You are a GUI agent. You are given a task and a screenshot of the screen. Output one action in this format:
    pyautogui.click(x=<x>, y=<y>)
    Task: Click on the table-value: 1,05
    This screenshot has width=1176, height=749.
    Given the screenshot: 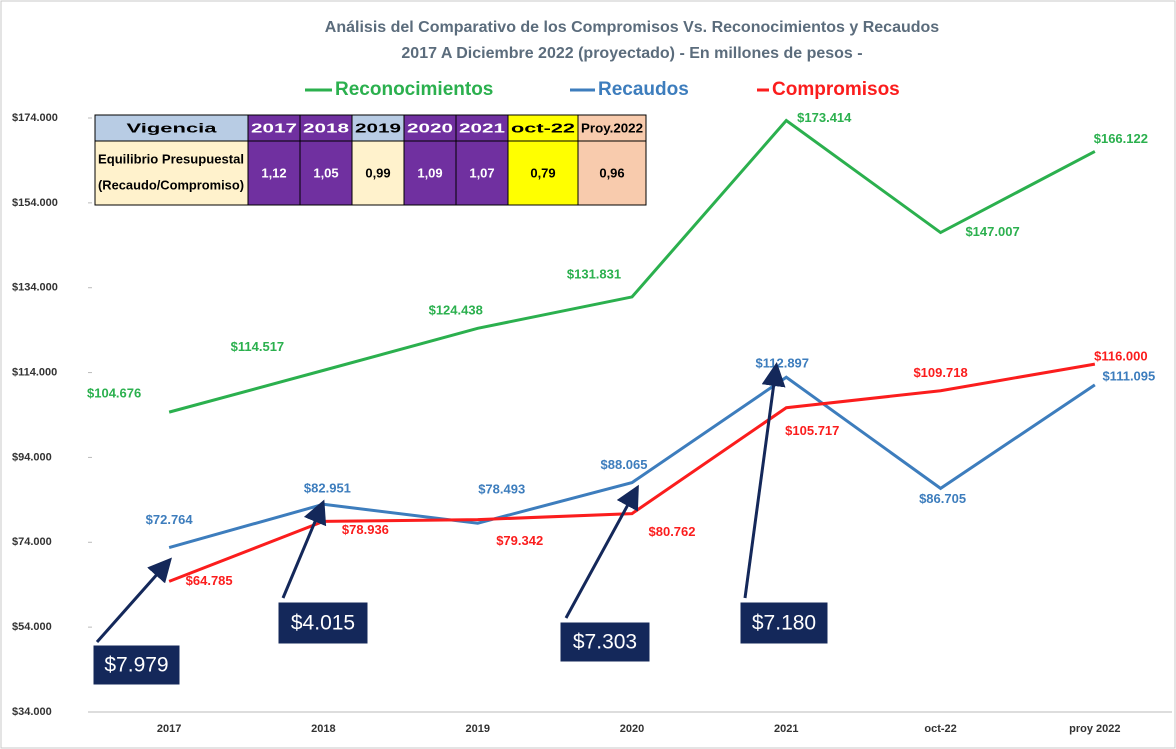 What is the action you would take?
    pyautogui.click(x=325, y=172)
    